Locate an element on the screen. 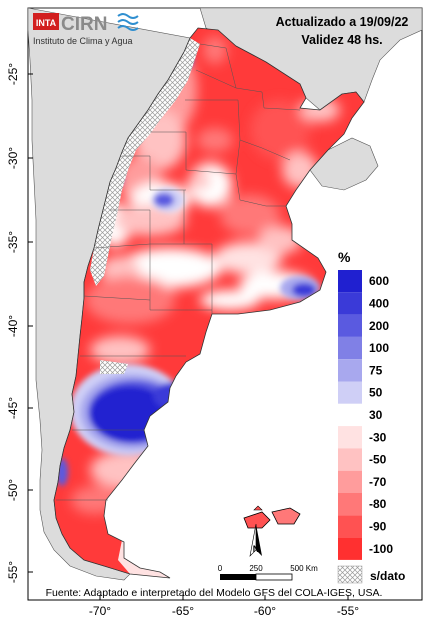 The height and width of the screenshot is (621, 428). lon-tick-label: -60° is located at coordinates (265, 611).